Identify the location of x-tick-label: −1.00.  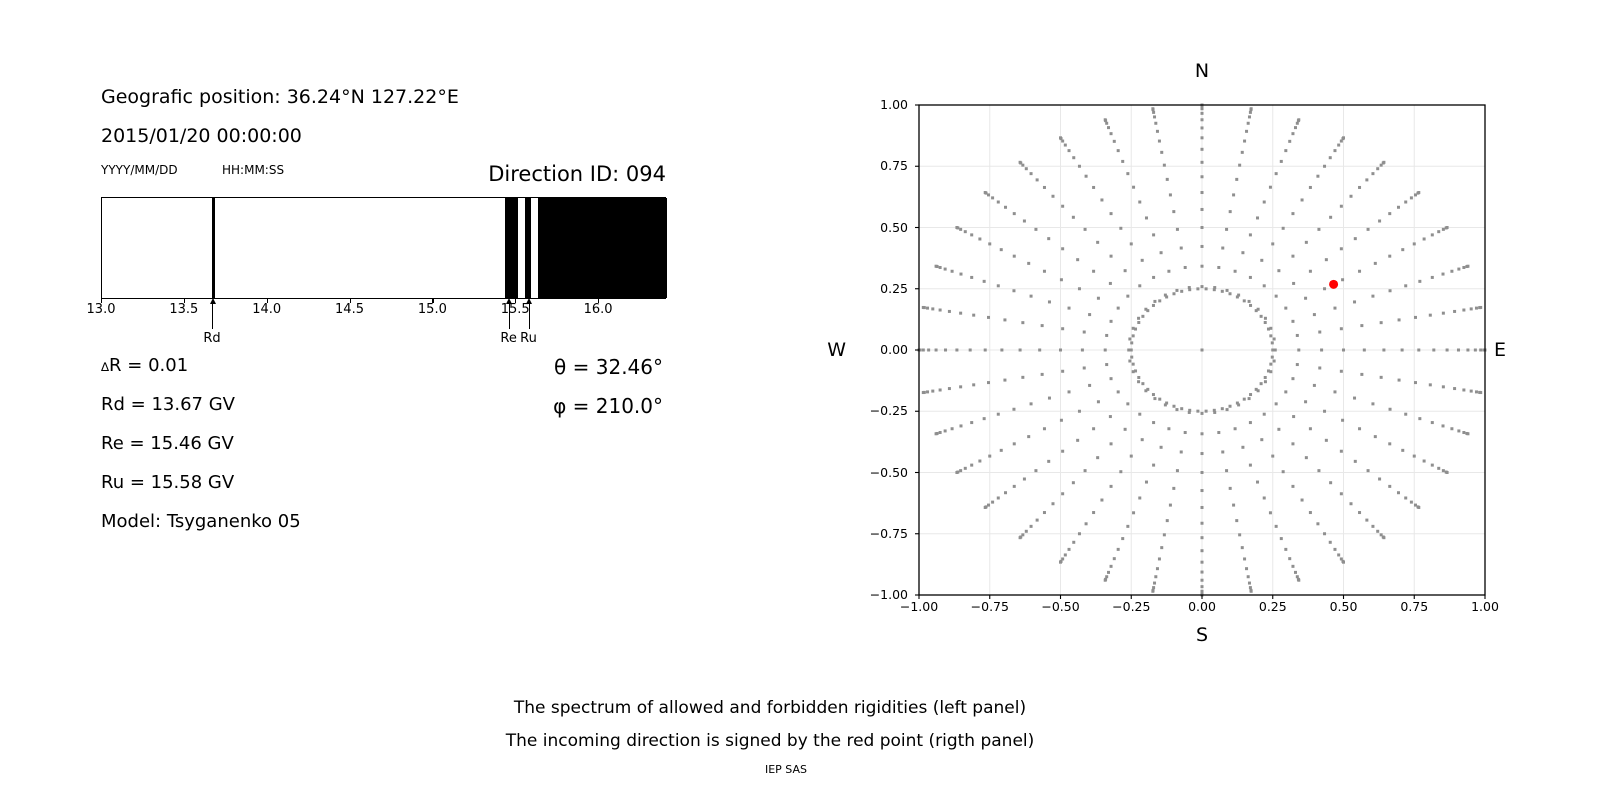
(919, 606).